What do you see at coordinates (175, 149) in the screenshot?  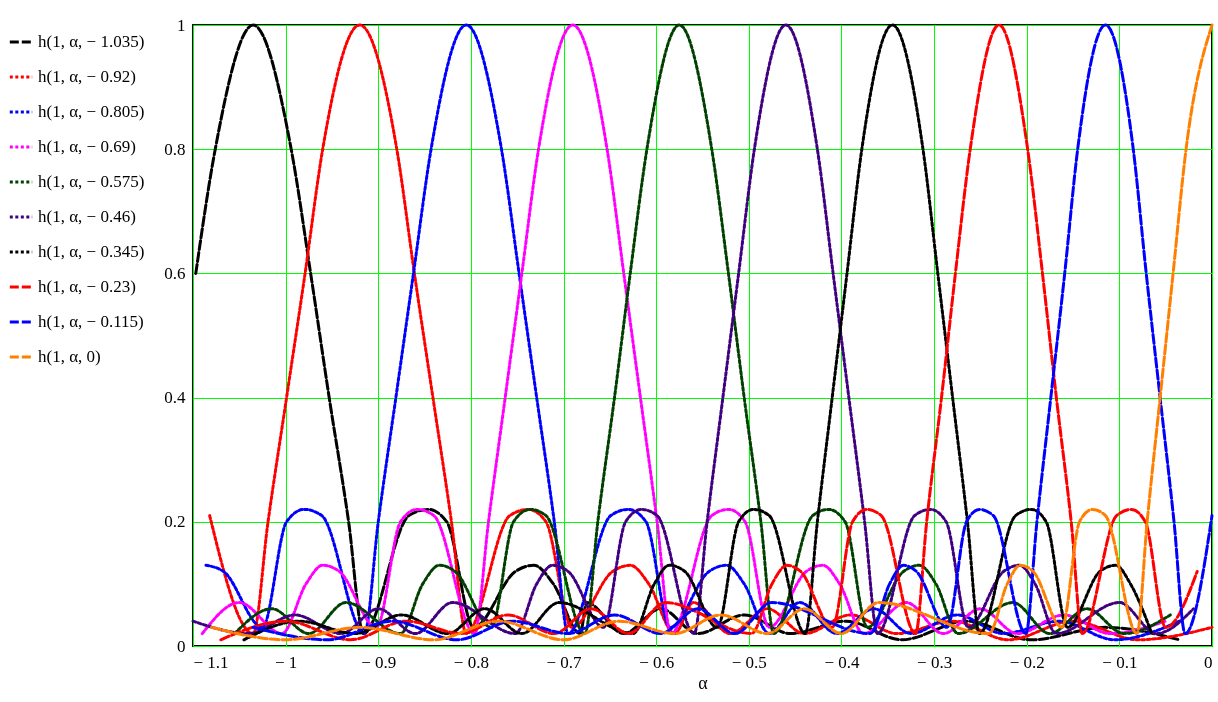 I see `y-tick-label: 0.8` at bounding box center [175, 149].